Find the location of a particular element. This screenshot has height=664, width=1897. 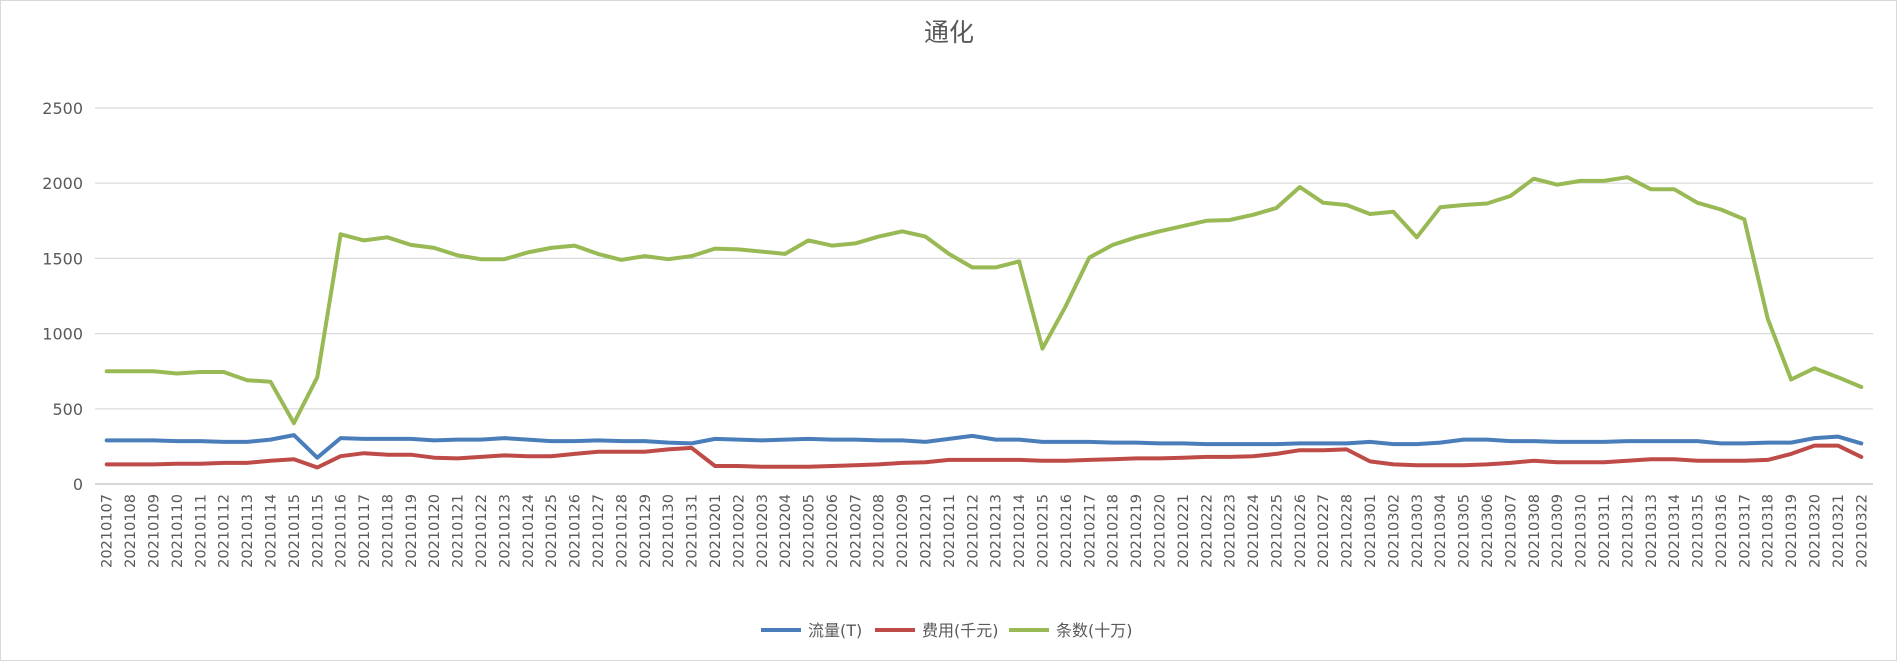

x-tick-label: 20210107 is located at coordinates (108, 531).